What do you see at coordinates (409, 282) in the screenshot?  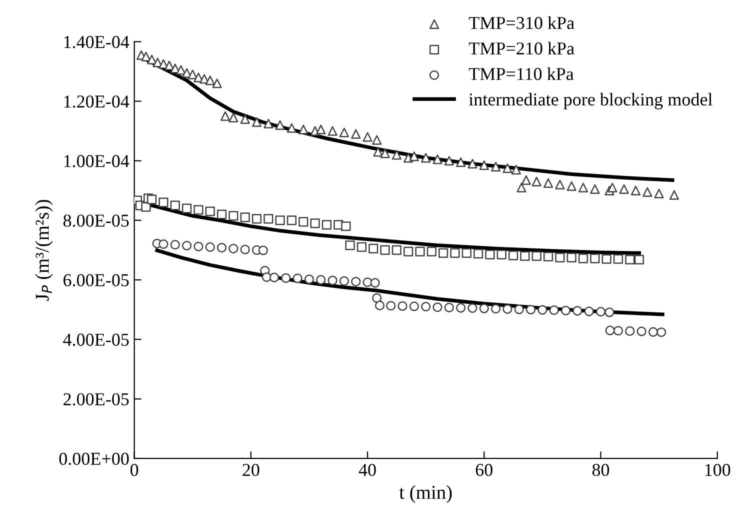 I see `line-series` at bounding box center [409, 282].